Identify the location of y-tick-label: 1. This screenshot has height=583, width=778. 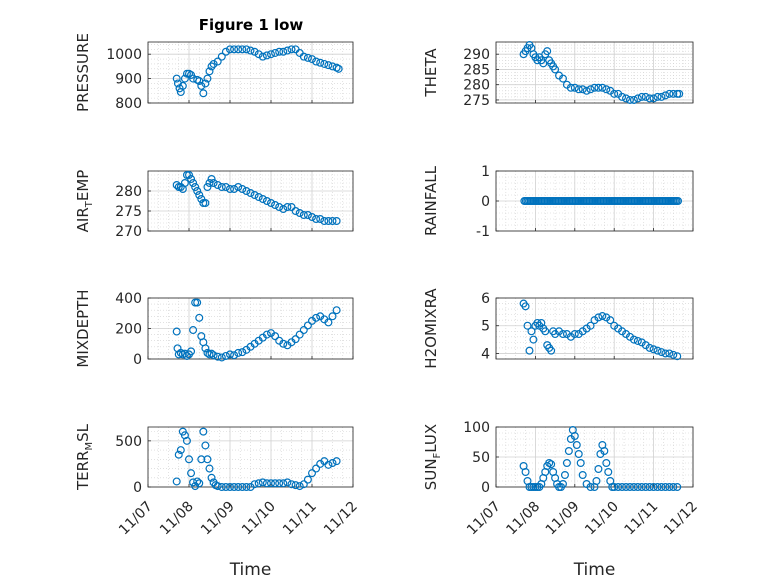
(485, 172).